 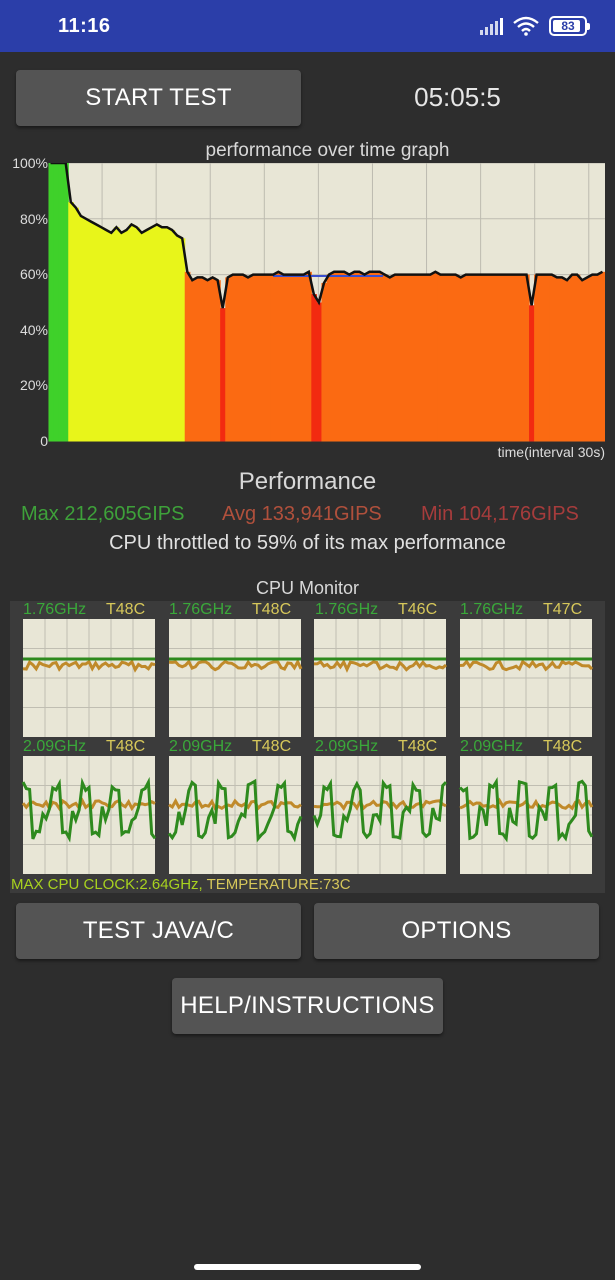 I want to click on signal-icon, so click(x=491, y=26).